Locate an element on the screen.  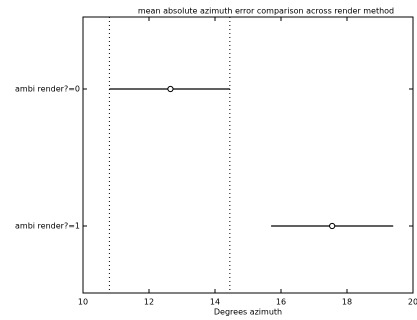
y-tick-label: ambi render?=1 is located at coordinates (47, 226).